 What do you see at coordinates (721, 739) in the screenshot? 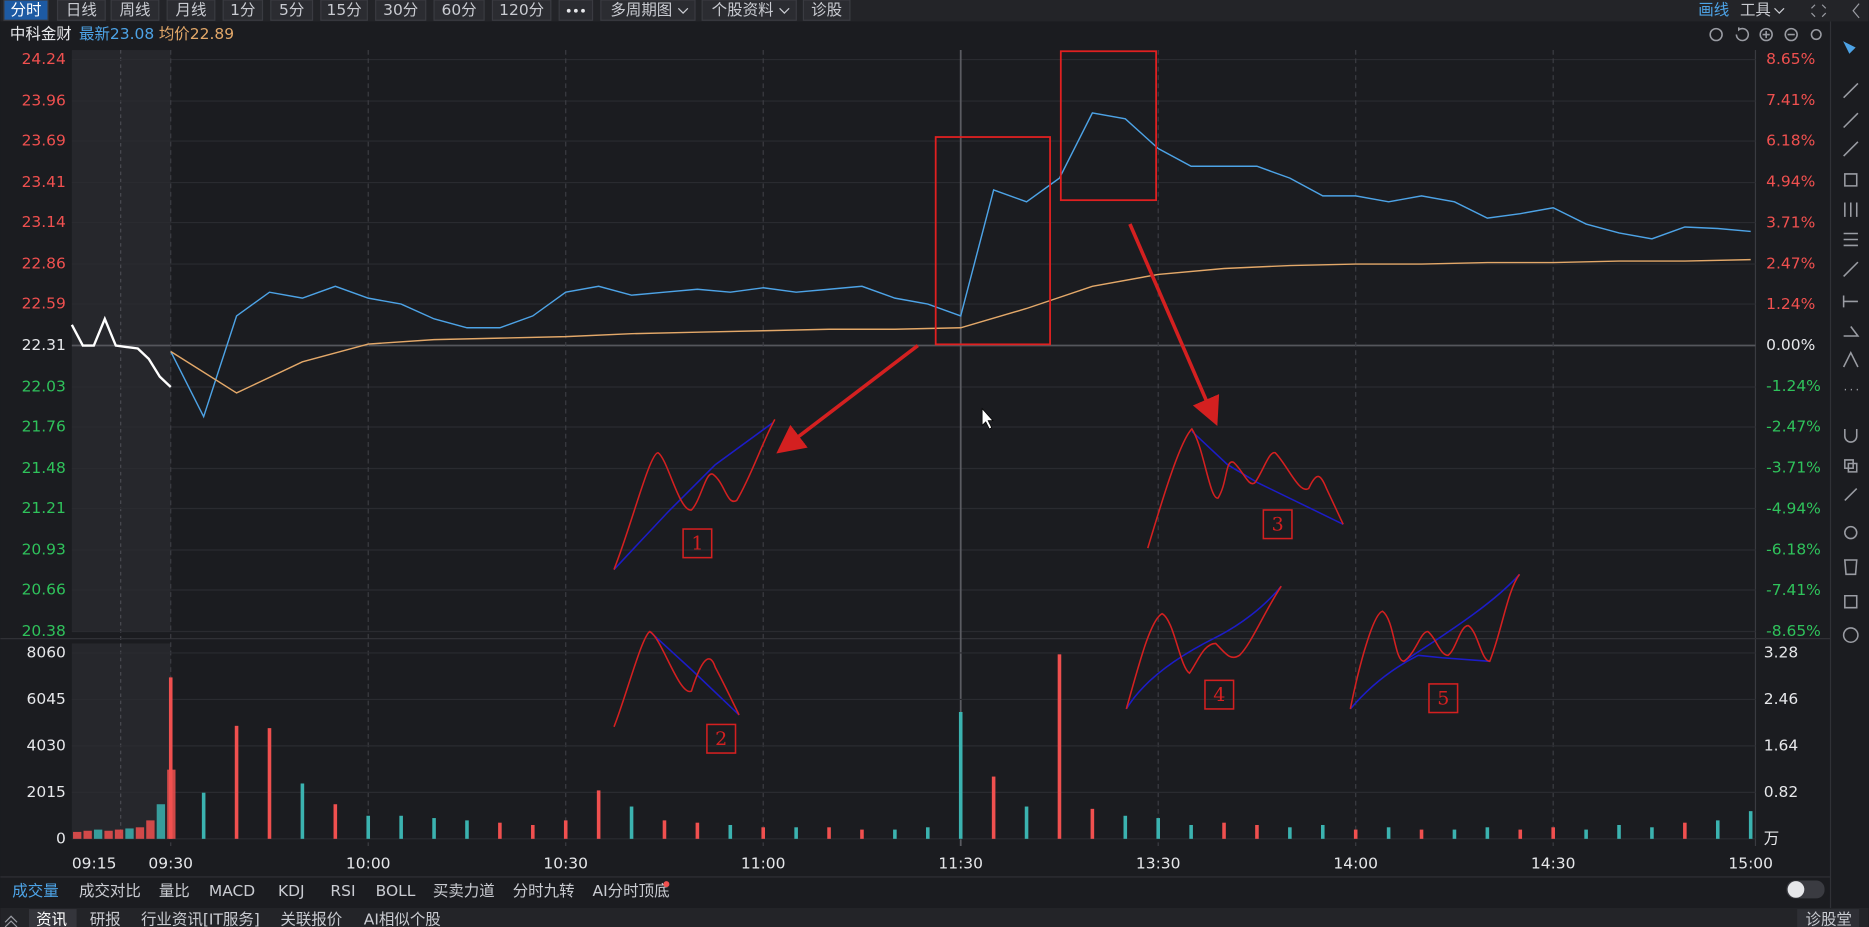
I see `annotation-label: 2` at bounding box center [721, 739].